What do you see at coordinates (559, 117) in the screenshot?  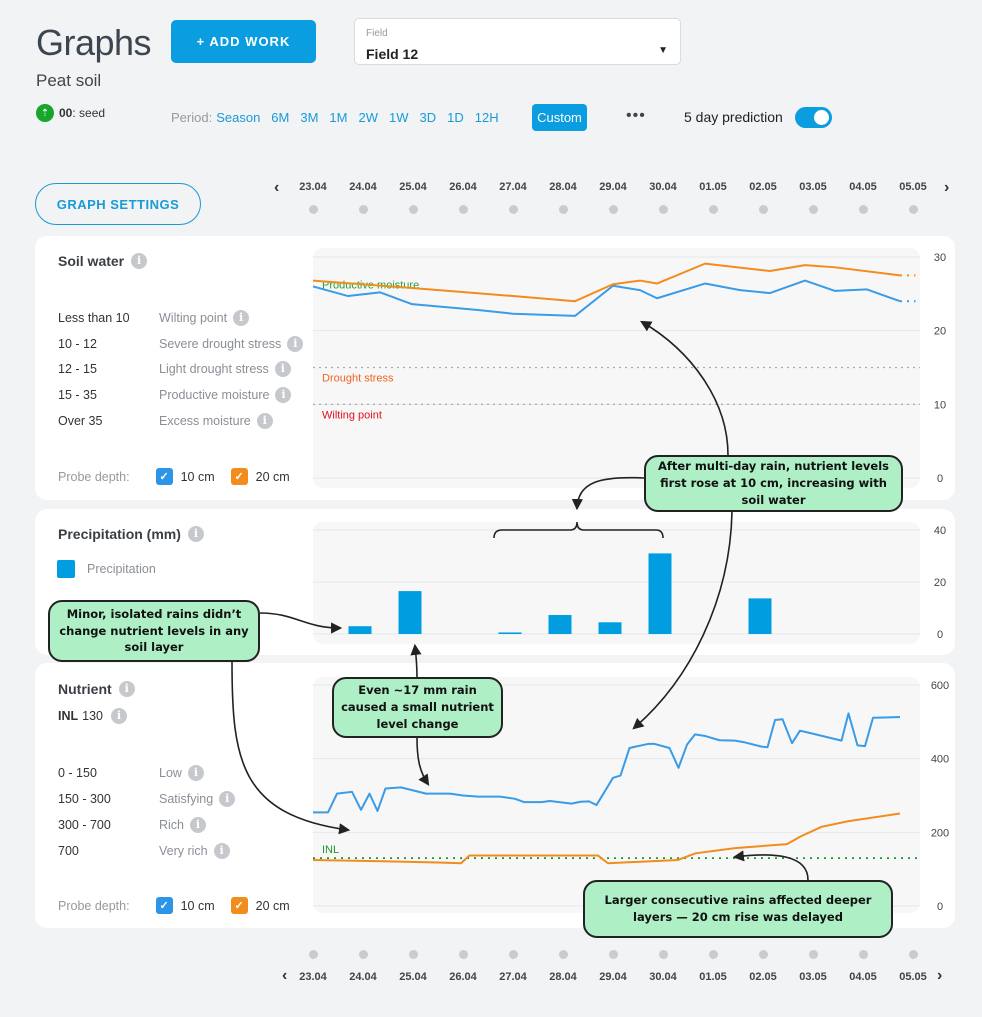 I see `period-custom-button: Custom` at bounding box center [559, 117].